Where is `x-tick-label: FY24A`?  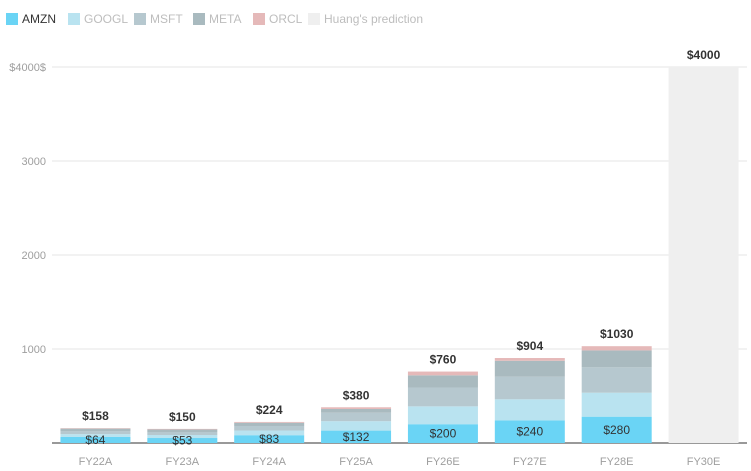
x-tick-label: FY24A is located at coordinates (269, 462).